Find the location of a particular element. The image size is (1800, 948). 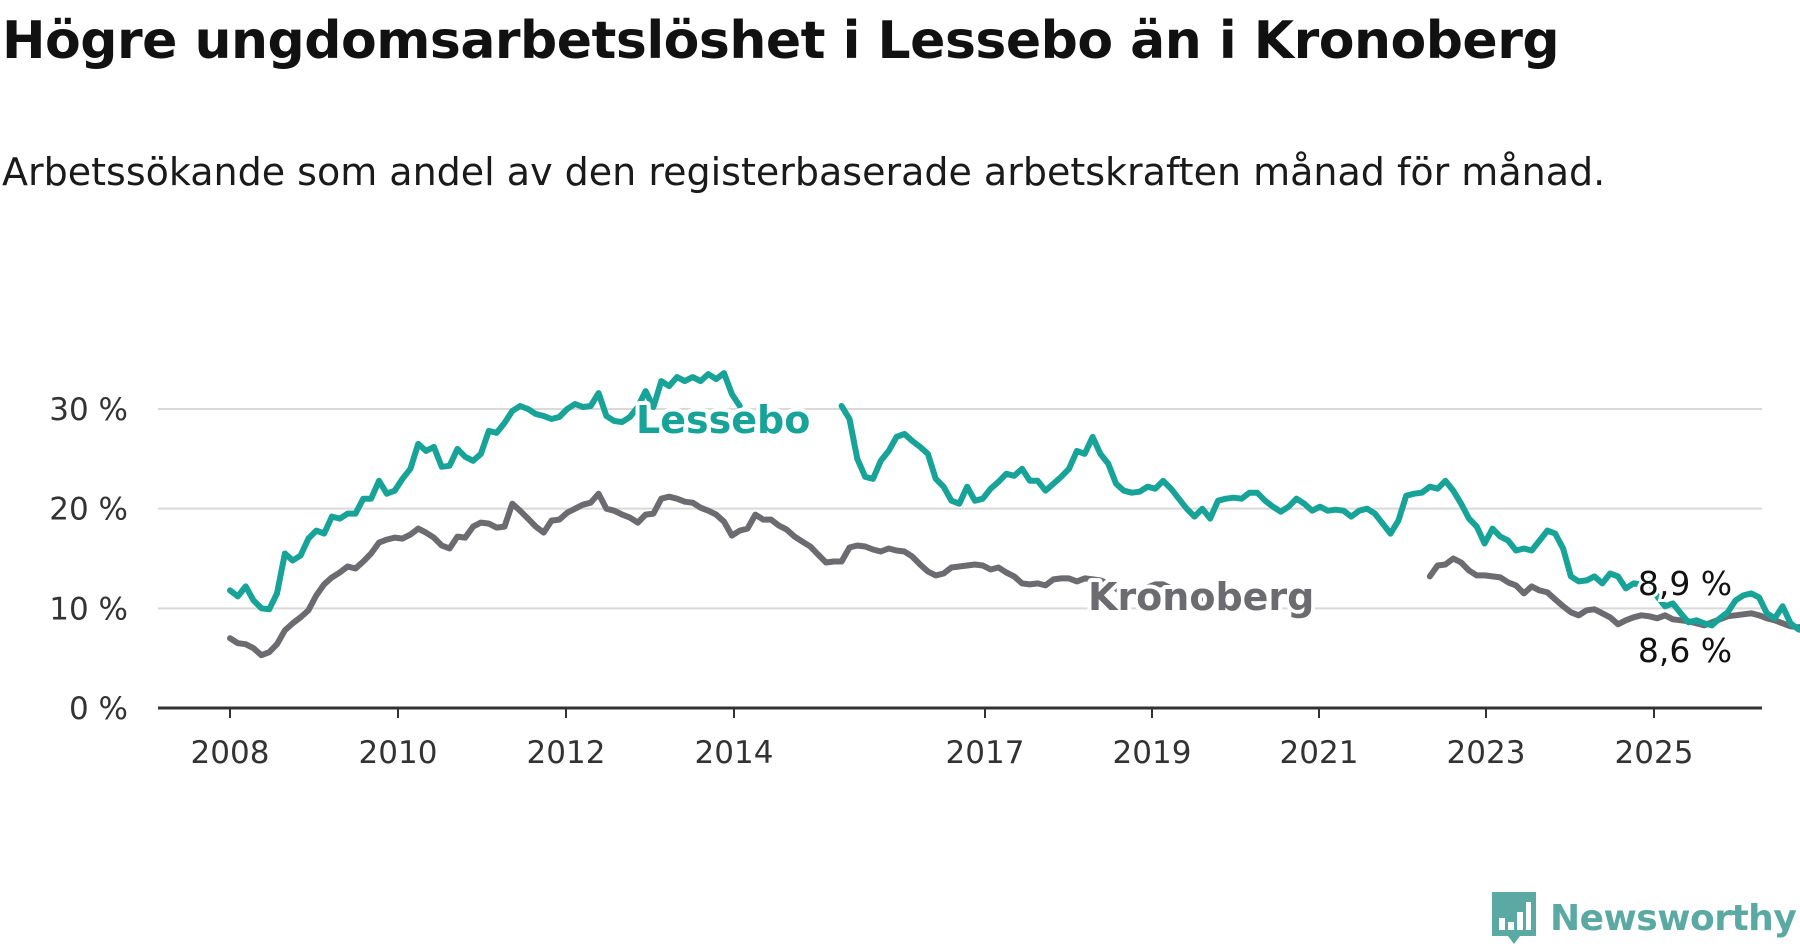

y-tick-label: 30 % is located at coordinates (88, 410).